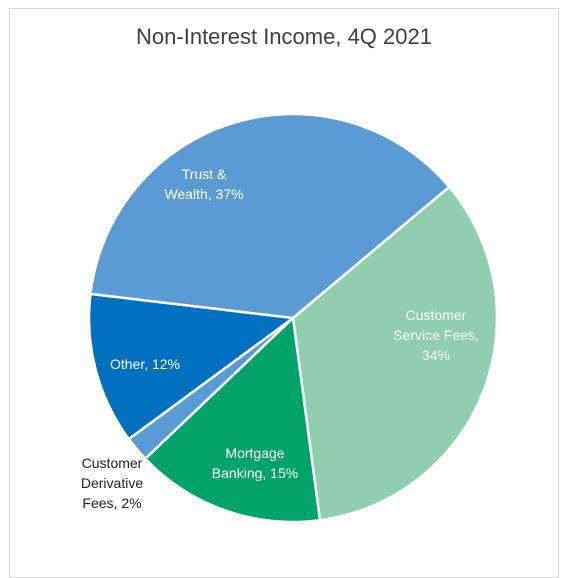 Image resolution: width=568 pixels, height=578 pixels. What do you see at coordinates (284, 36) in the screenshot?
I see `chart-title: Non-Interest Income, 4Q 2021` at bounding box center [284, 36].